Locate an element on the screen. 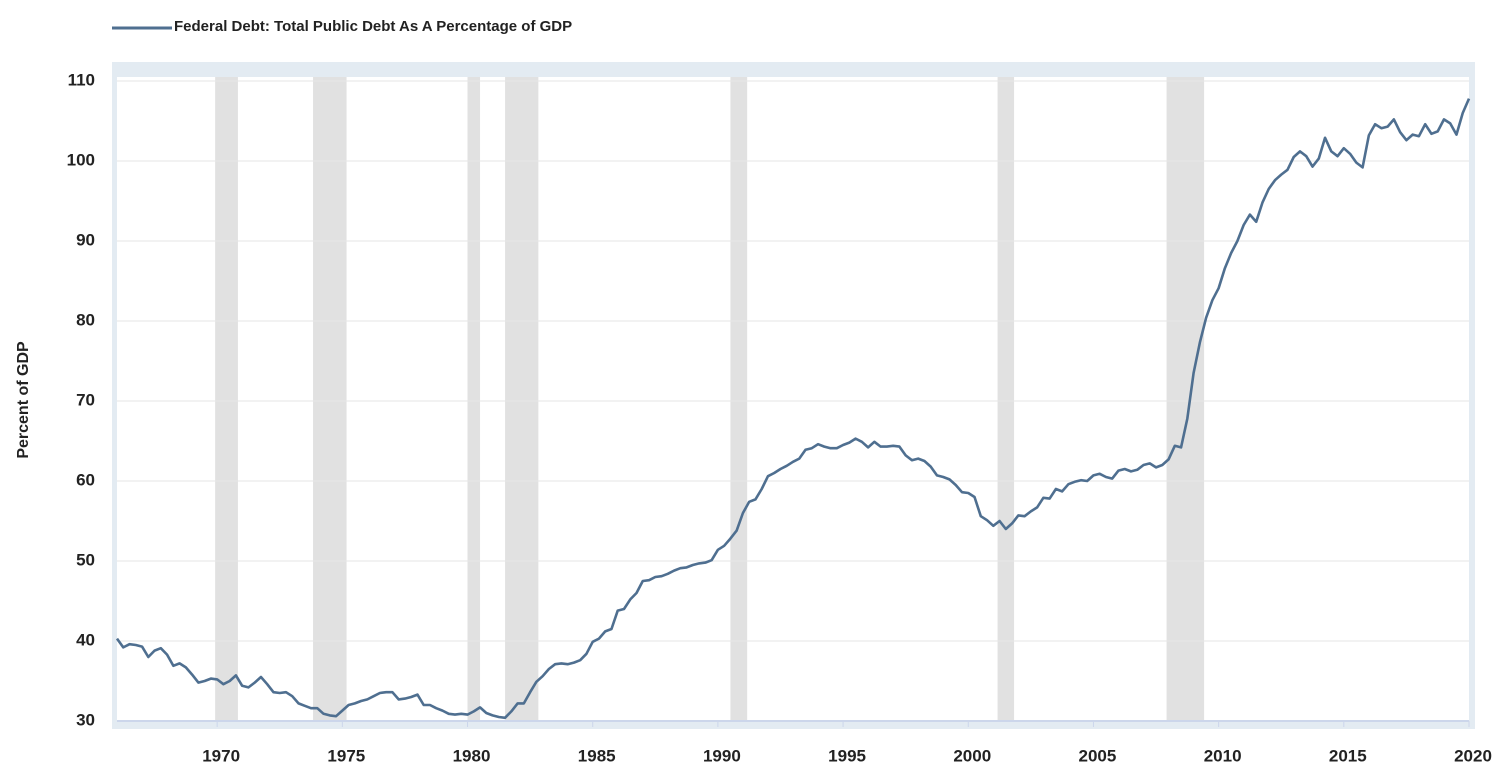 The width and height of the screenshot is (1507, 771). x-tick-label: 1985 is located at coordinates (597, 755).